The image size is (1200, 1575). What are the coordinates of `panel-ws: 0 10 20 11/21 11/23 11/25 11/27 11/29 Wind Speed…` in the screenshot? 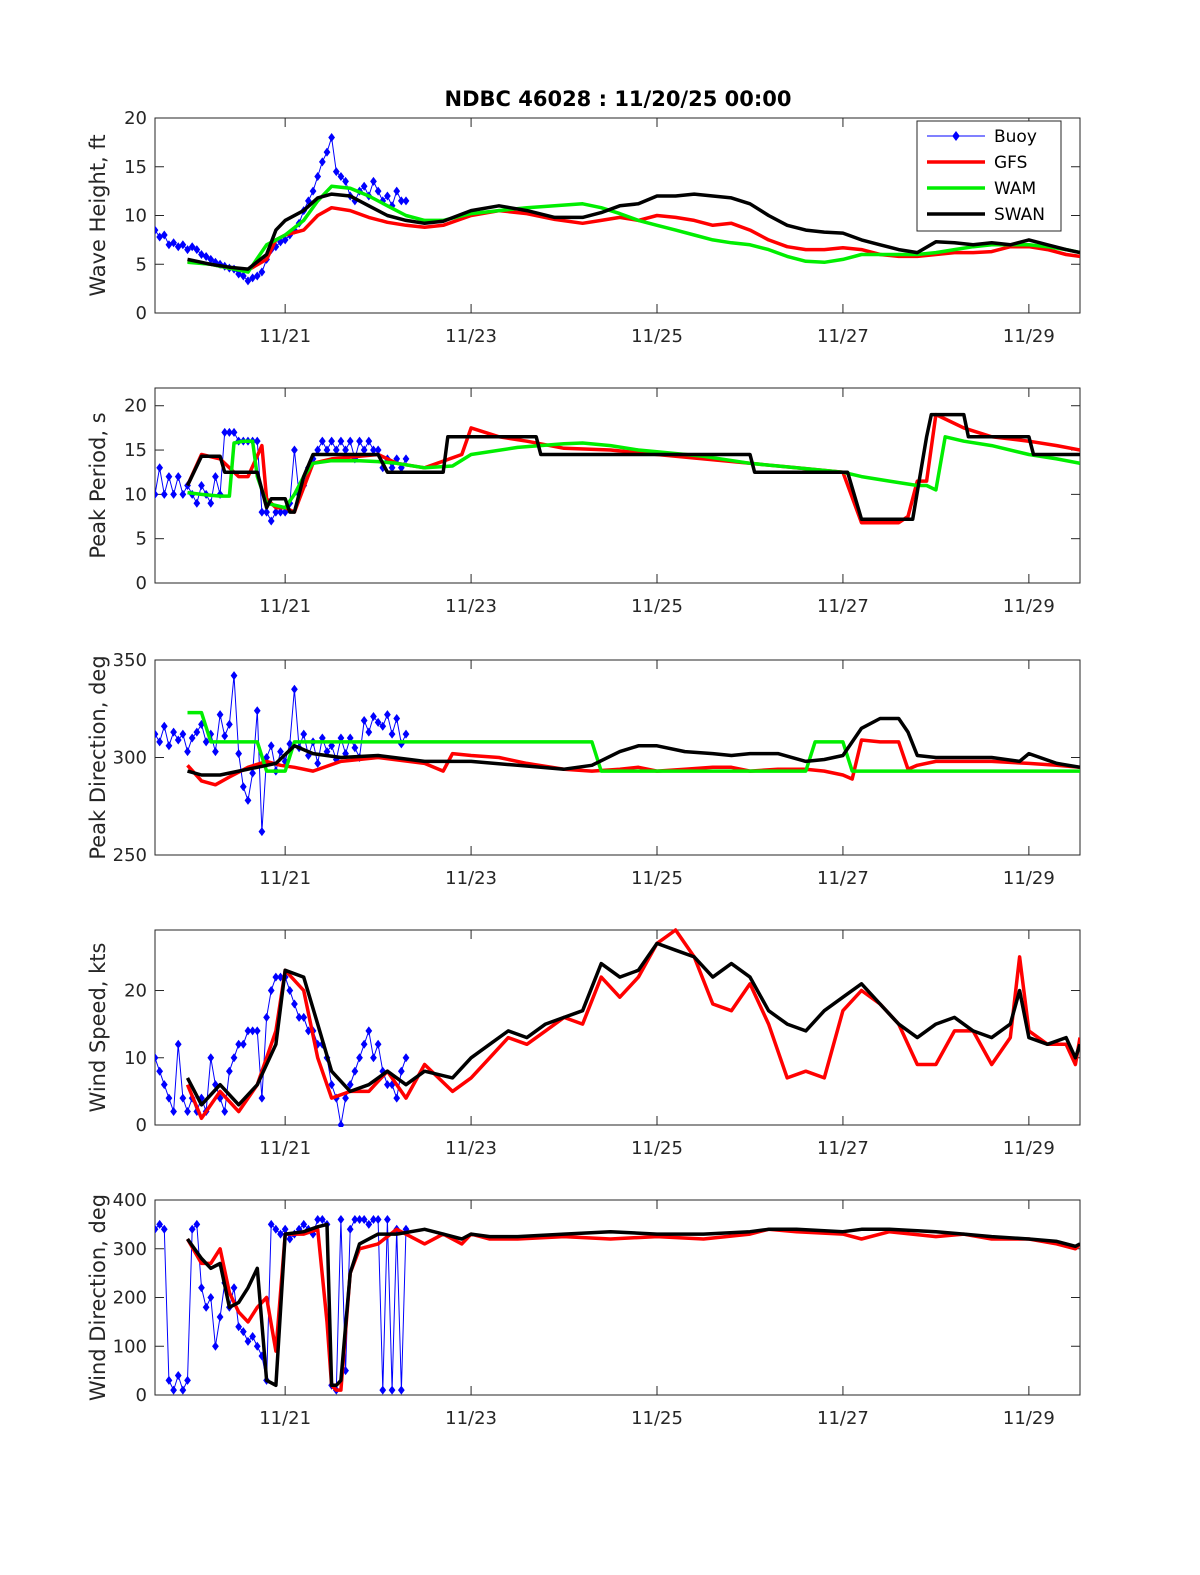 It's located at (583, 1043).